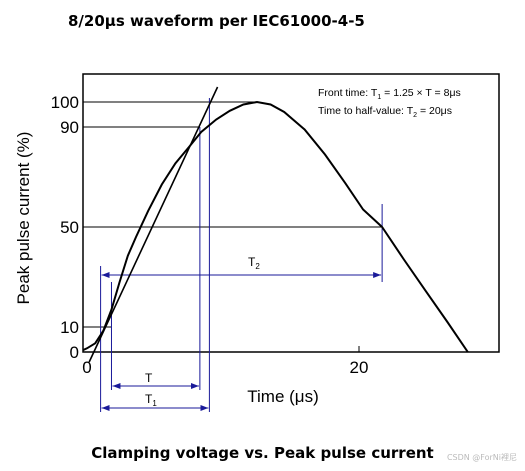 This screenshot has height=471, width=525. Describe the element at coordinates (262, 453) in the screenshot. I see `chart-caption: Clamping voltage vs. Peak pulse current` at that location.